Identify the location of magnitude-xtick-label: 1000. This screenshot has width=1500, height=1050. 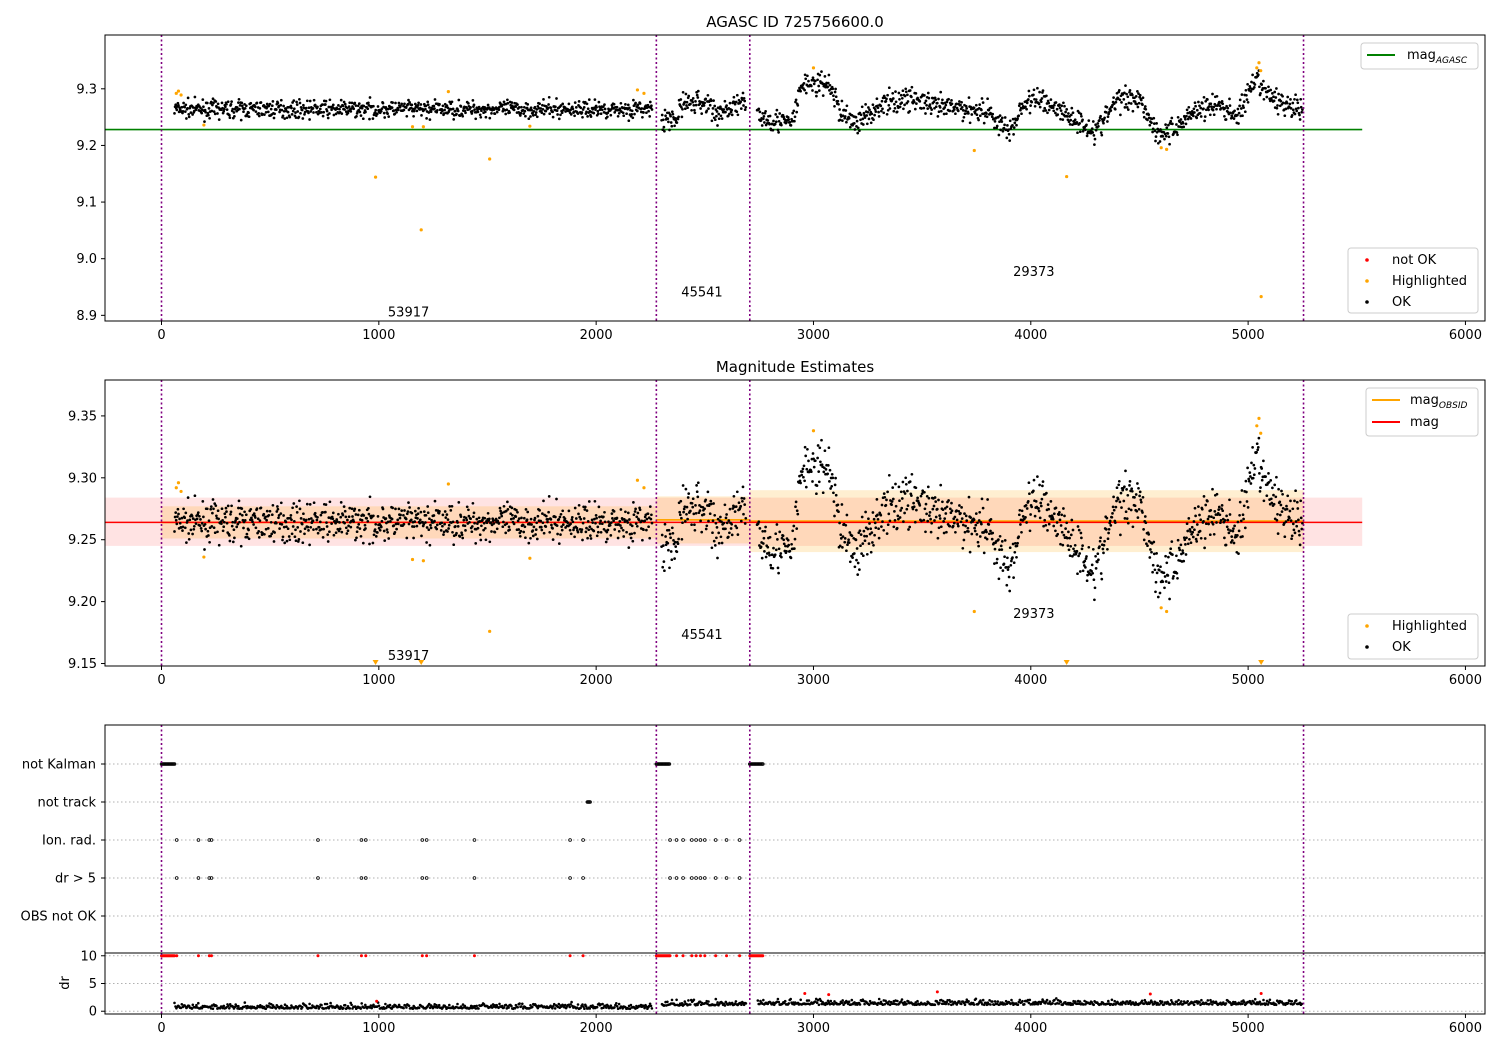
(378, 680).